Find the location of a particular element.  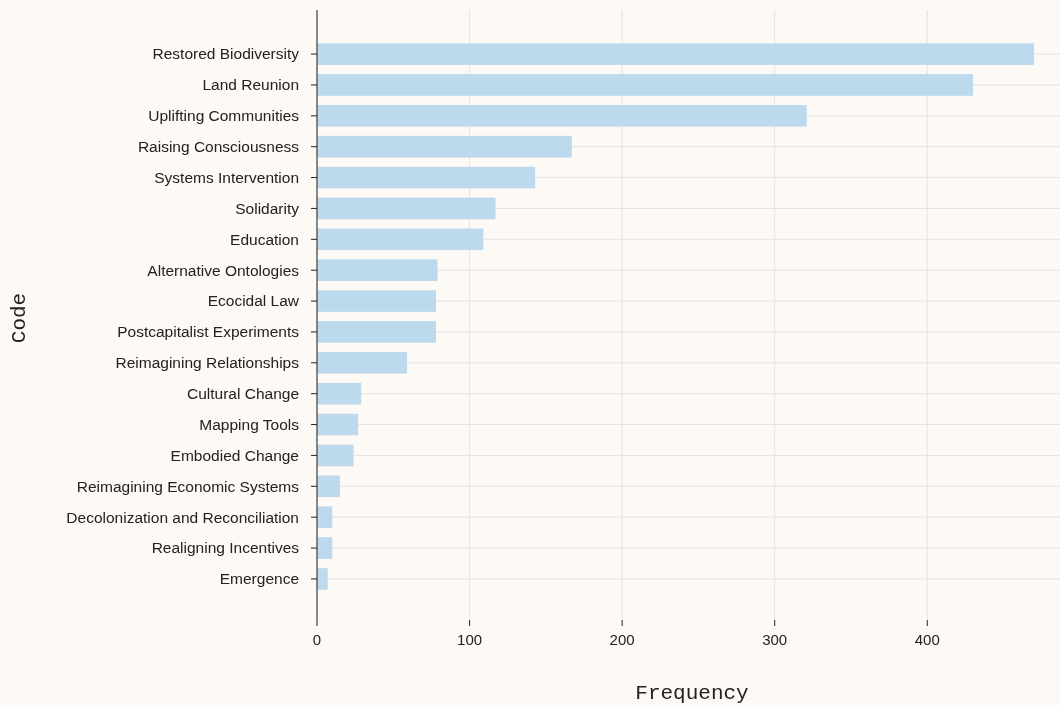

y-tick-label: Embodied Change is located at coordinates (234, 455).